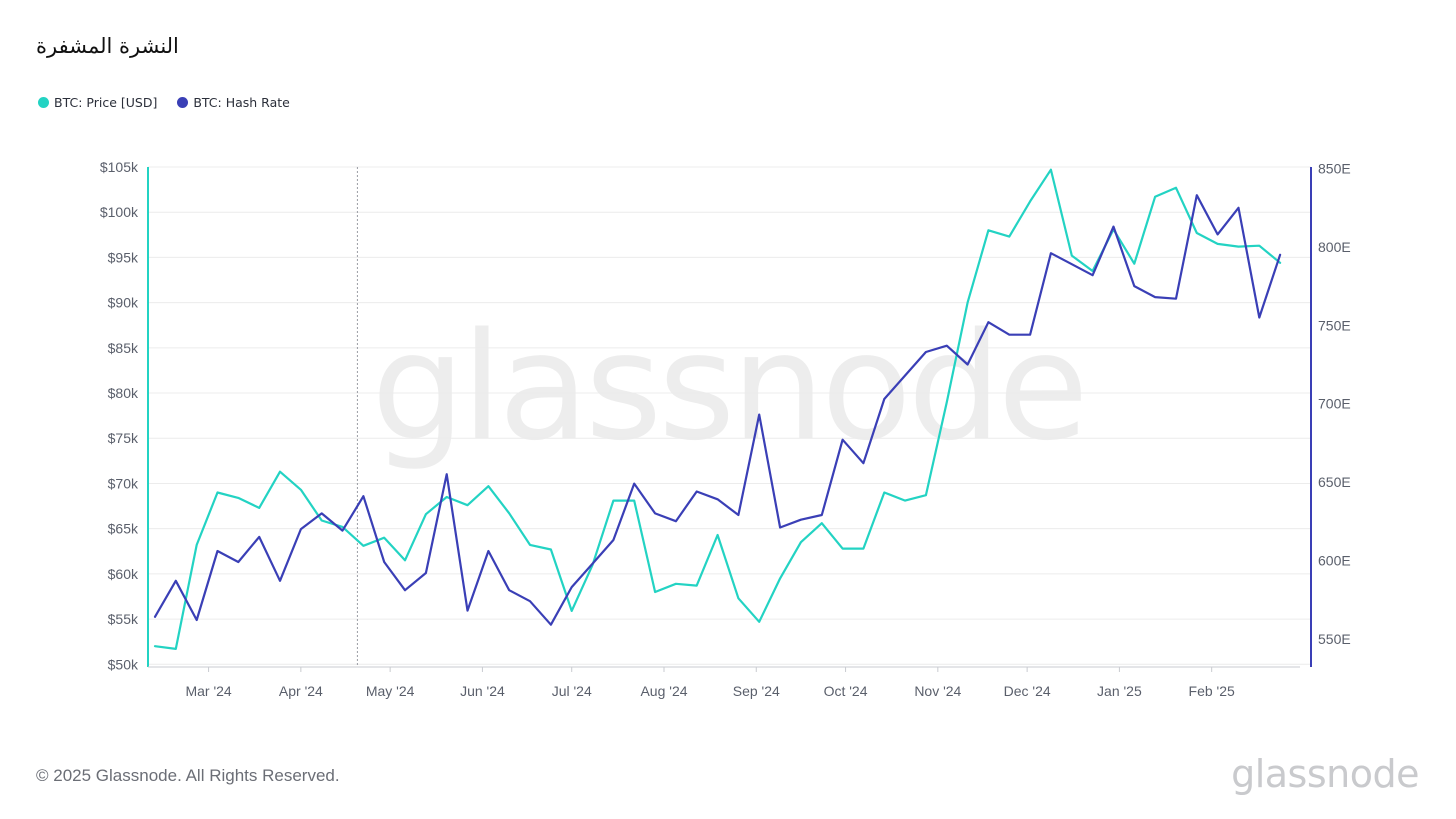 The height and width of the screenshot is (819, 1456). Describe the element at coordinates (301, 691) in the screenshot. I see `x-tick-label: Apr '24` at that location.